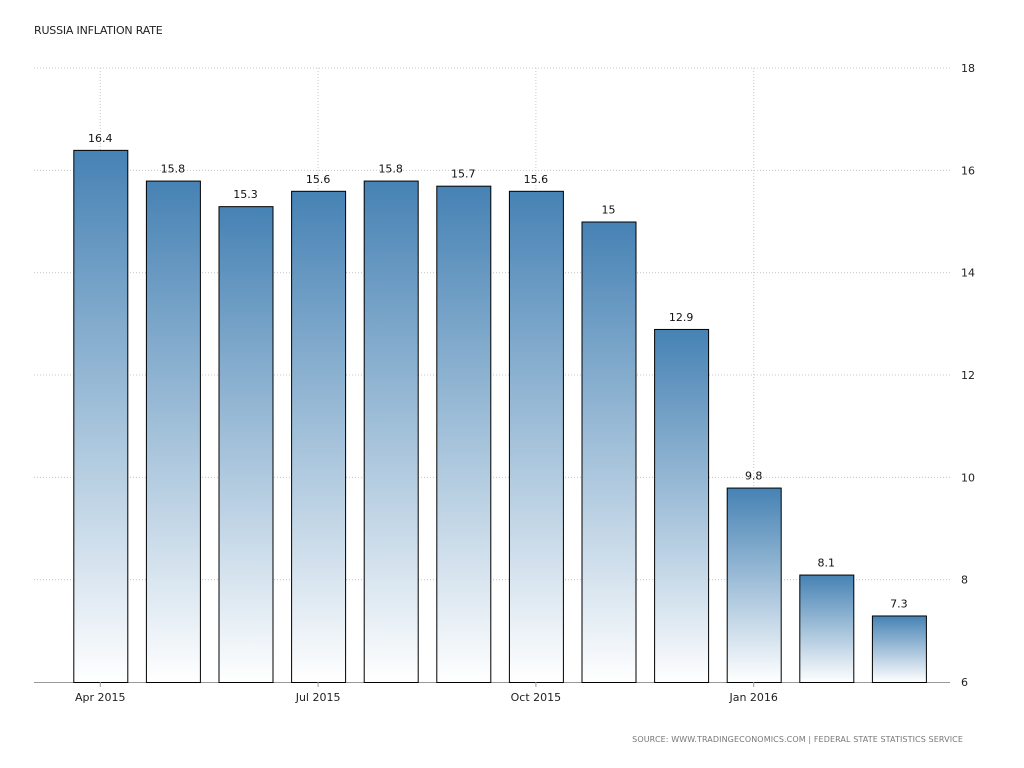 This screenshot has width=1024, height=768. I want to click on bar-value-label: 15, so click(609, 210).